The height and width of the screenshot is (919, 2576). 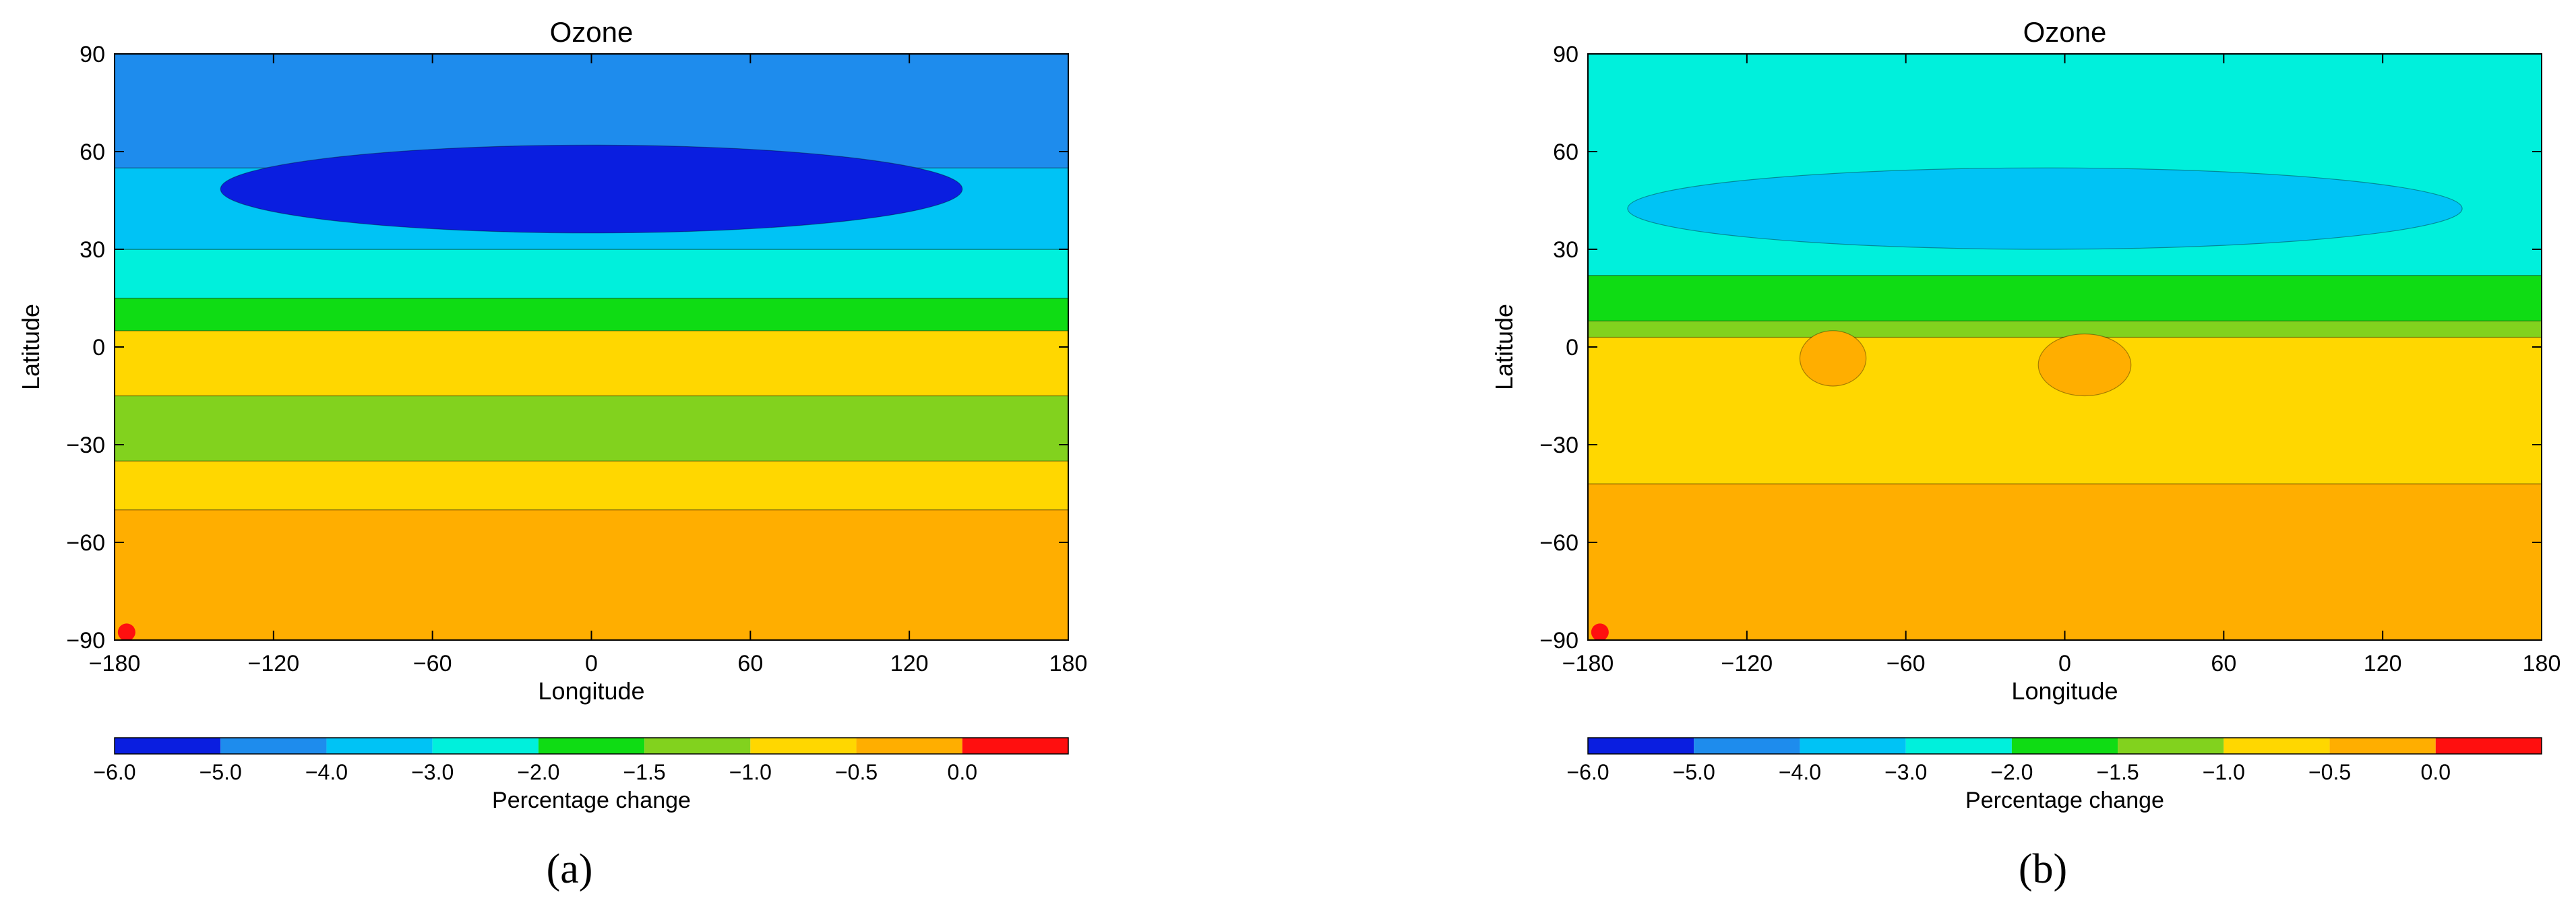 I want to click on panel-label-b: (b), so click(x=2043, y=869).